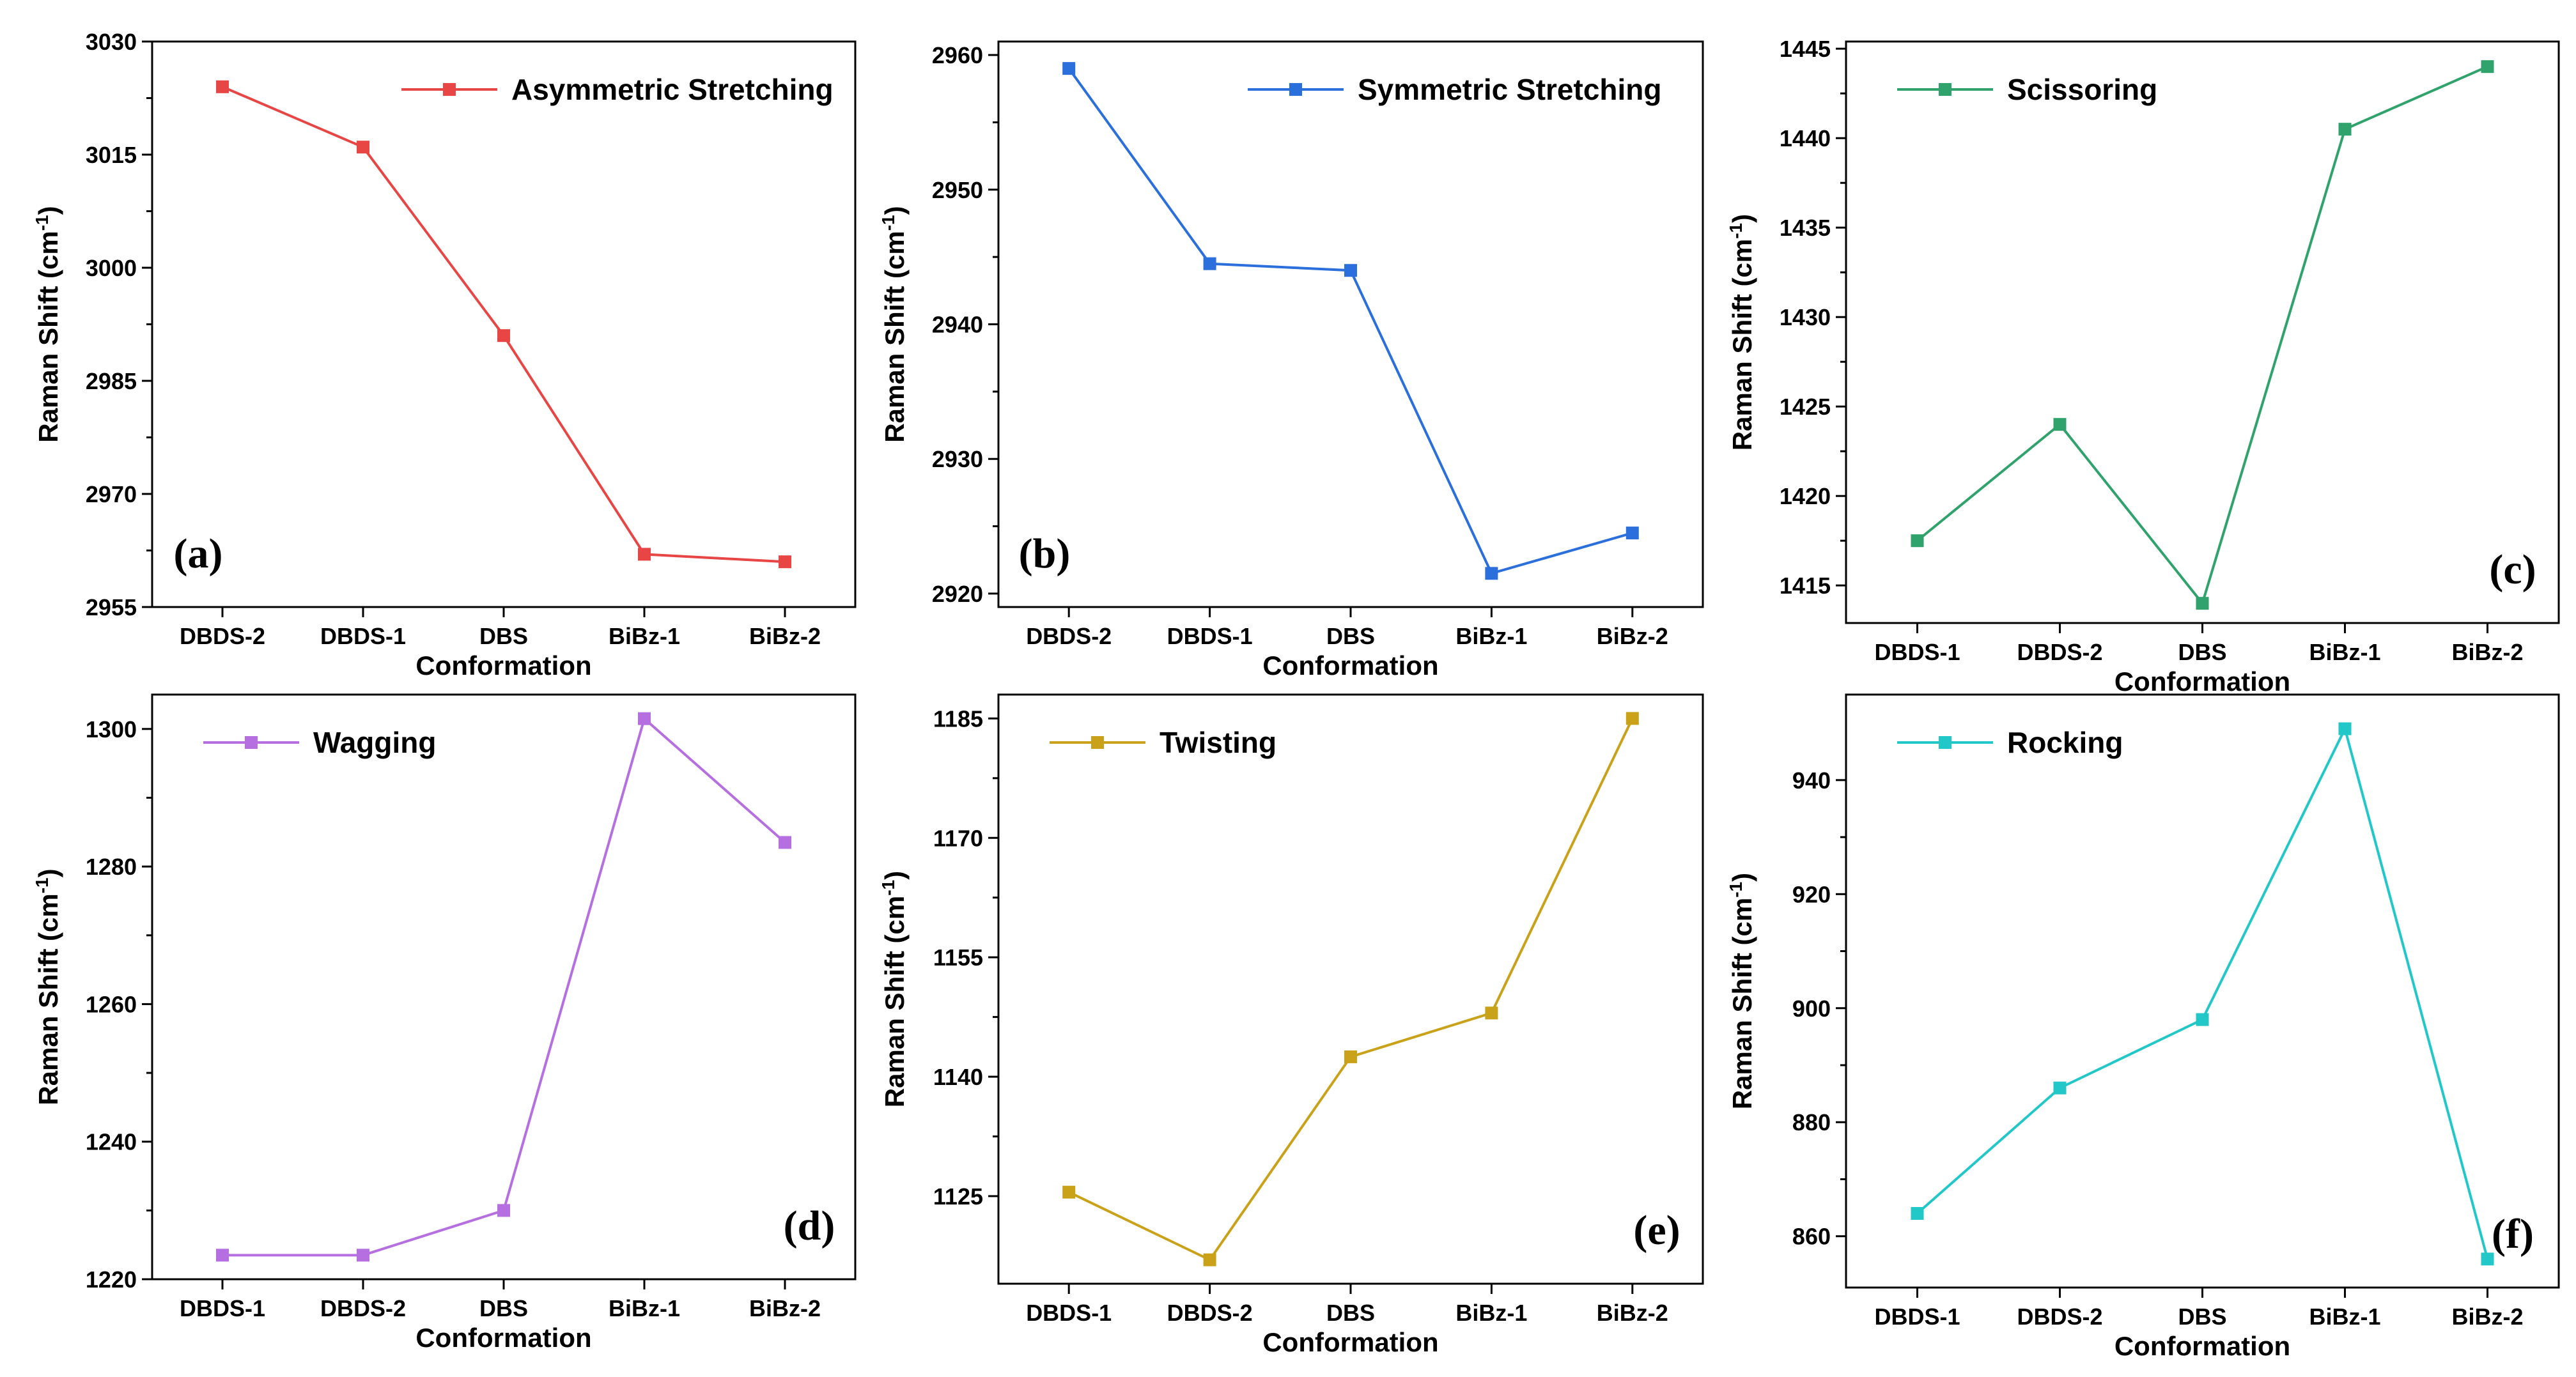 This screenshot has height=1377, width=2576. I want to click on y-tick-label: 1435, so click(1805, 228).